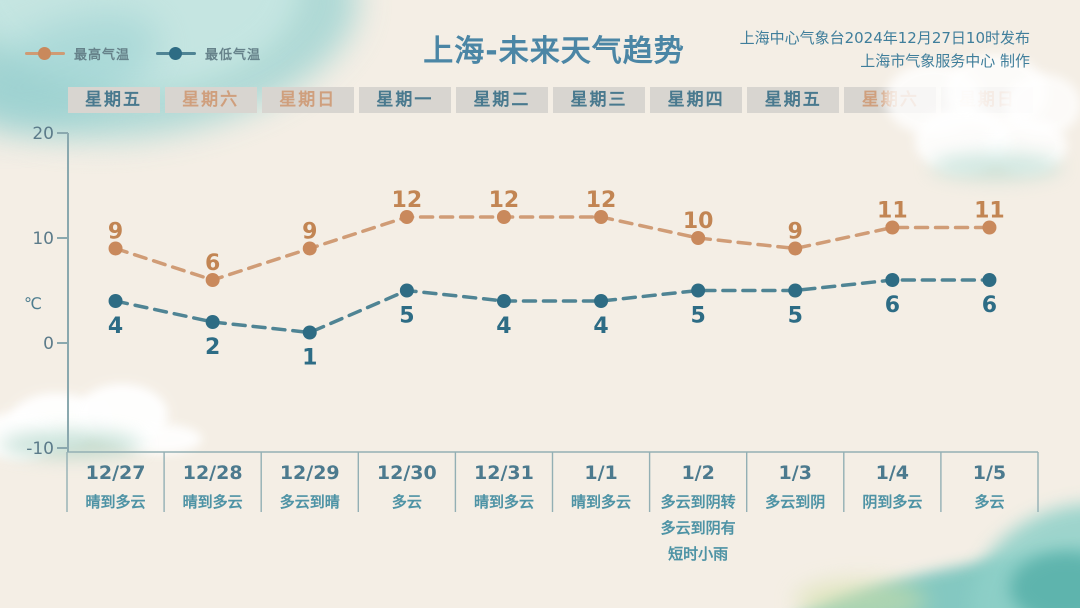  I want to click on watercolor-topleft-wash, so click(187, 84).